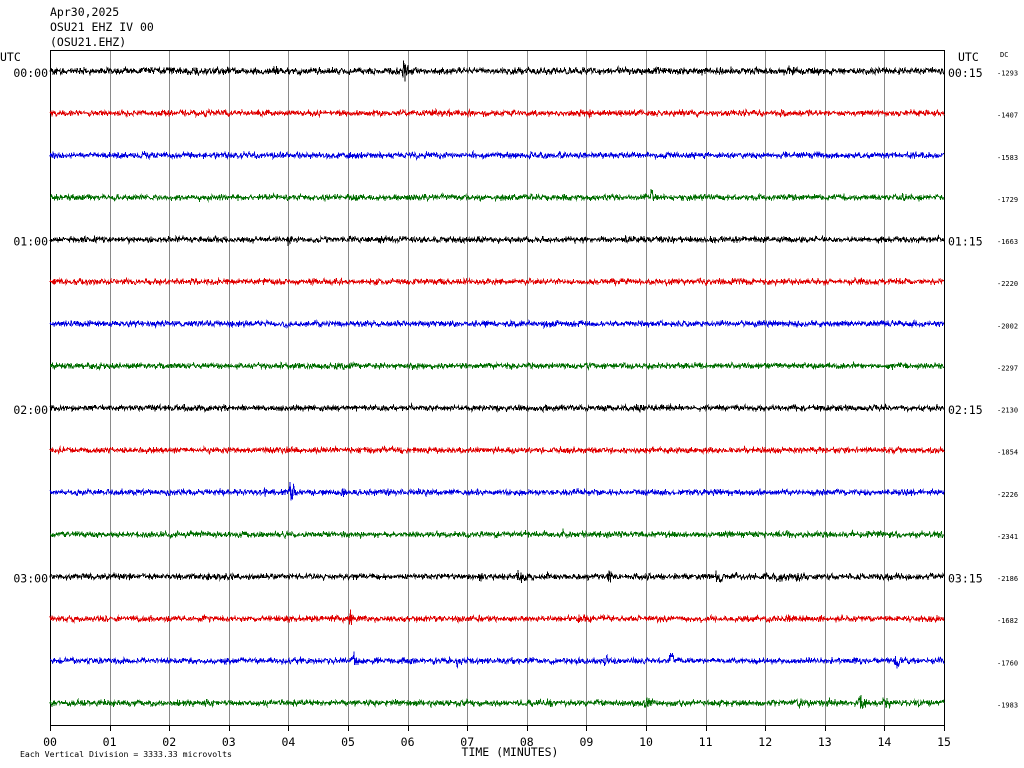 The height and width of the screenshot is (768, 1024). What do you see at coordinates (288, 742) in the screenshot?
I see `x-tick-label: 04` at bounding box center [288, 742].